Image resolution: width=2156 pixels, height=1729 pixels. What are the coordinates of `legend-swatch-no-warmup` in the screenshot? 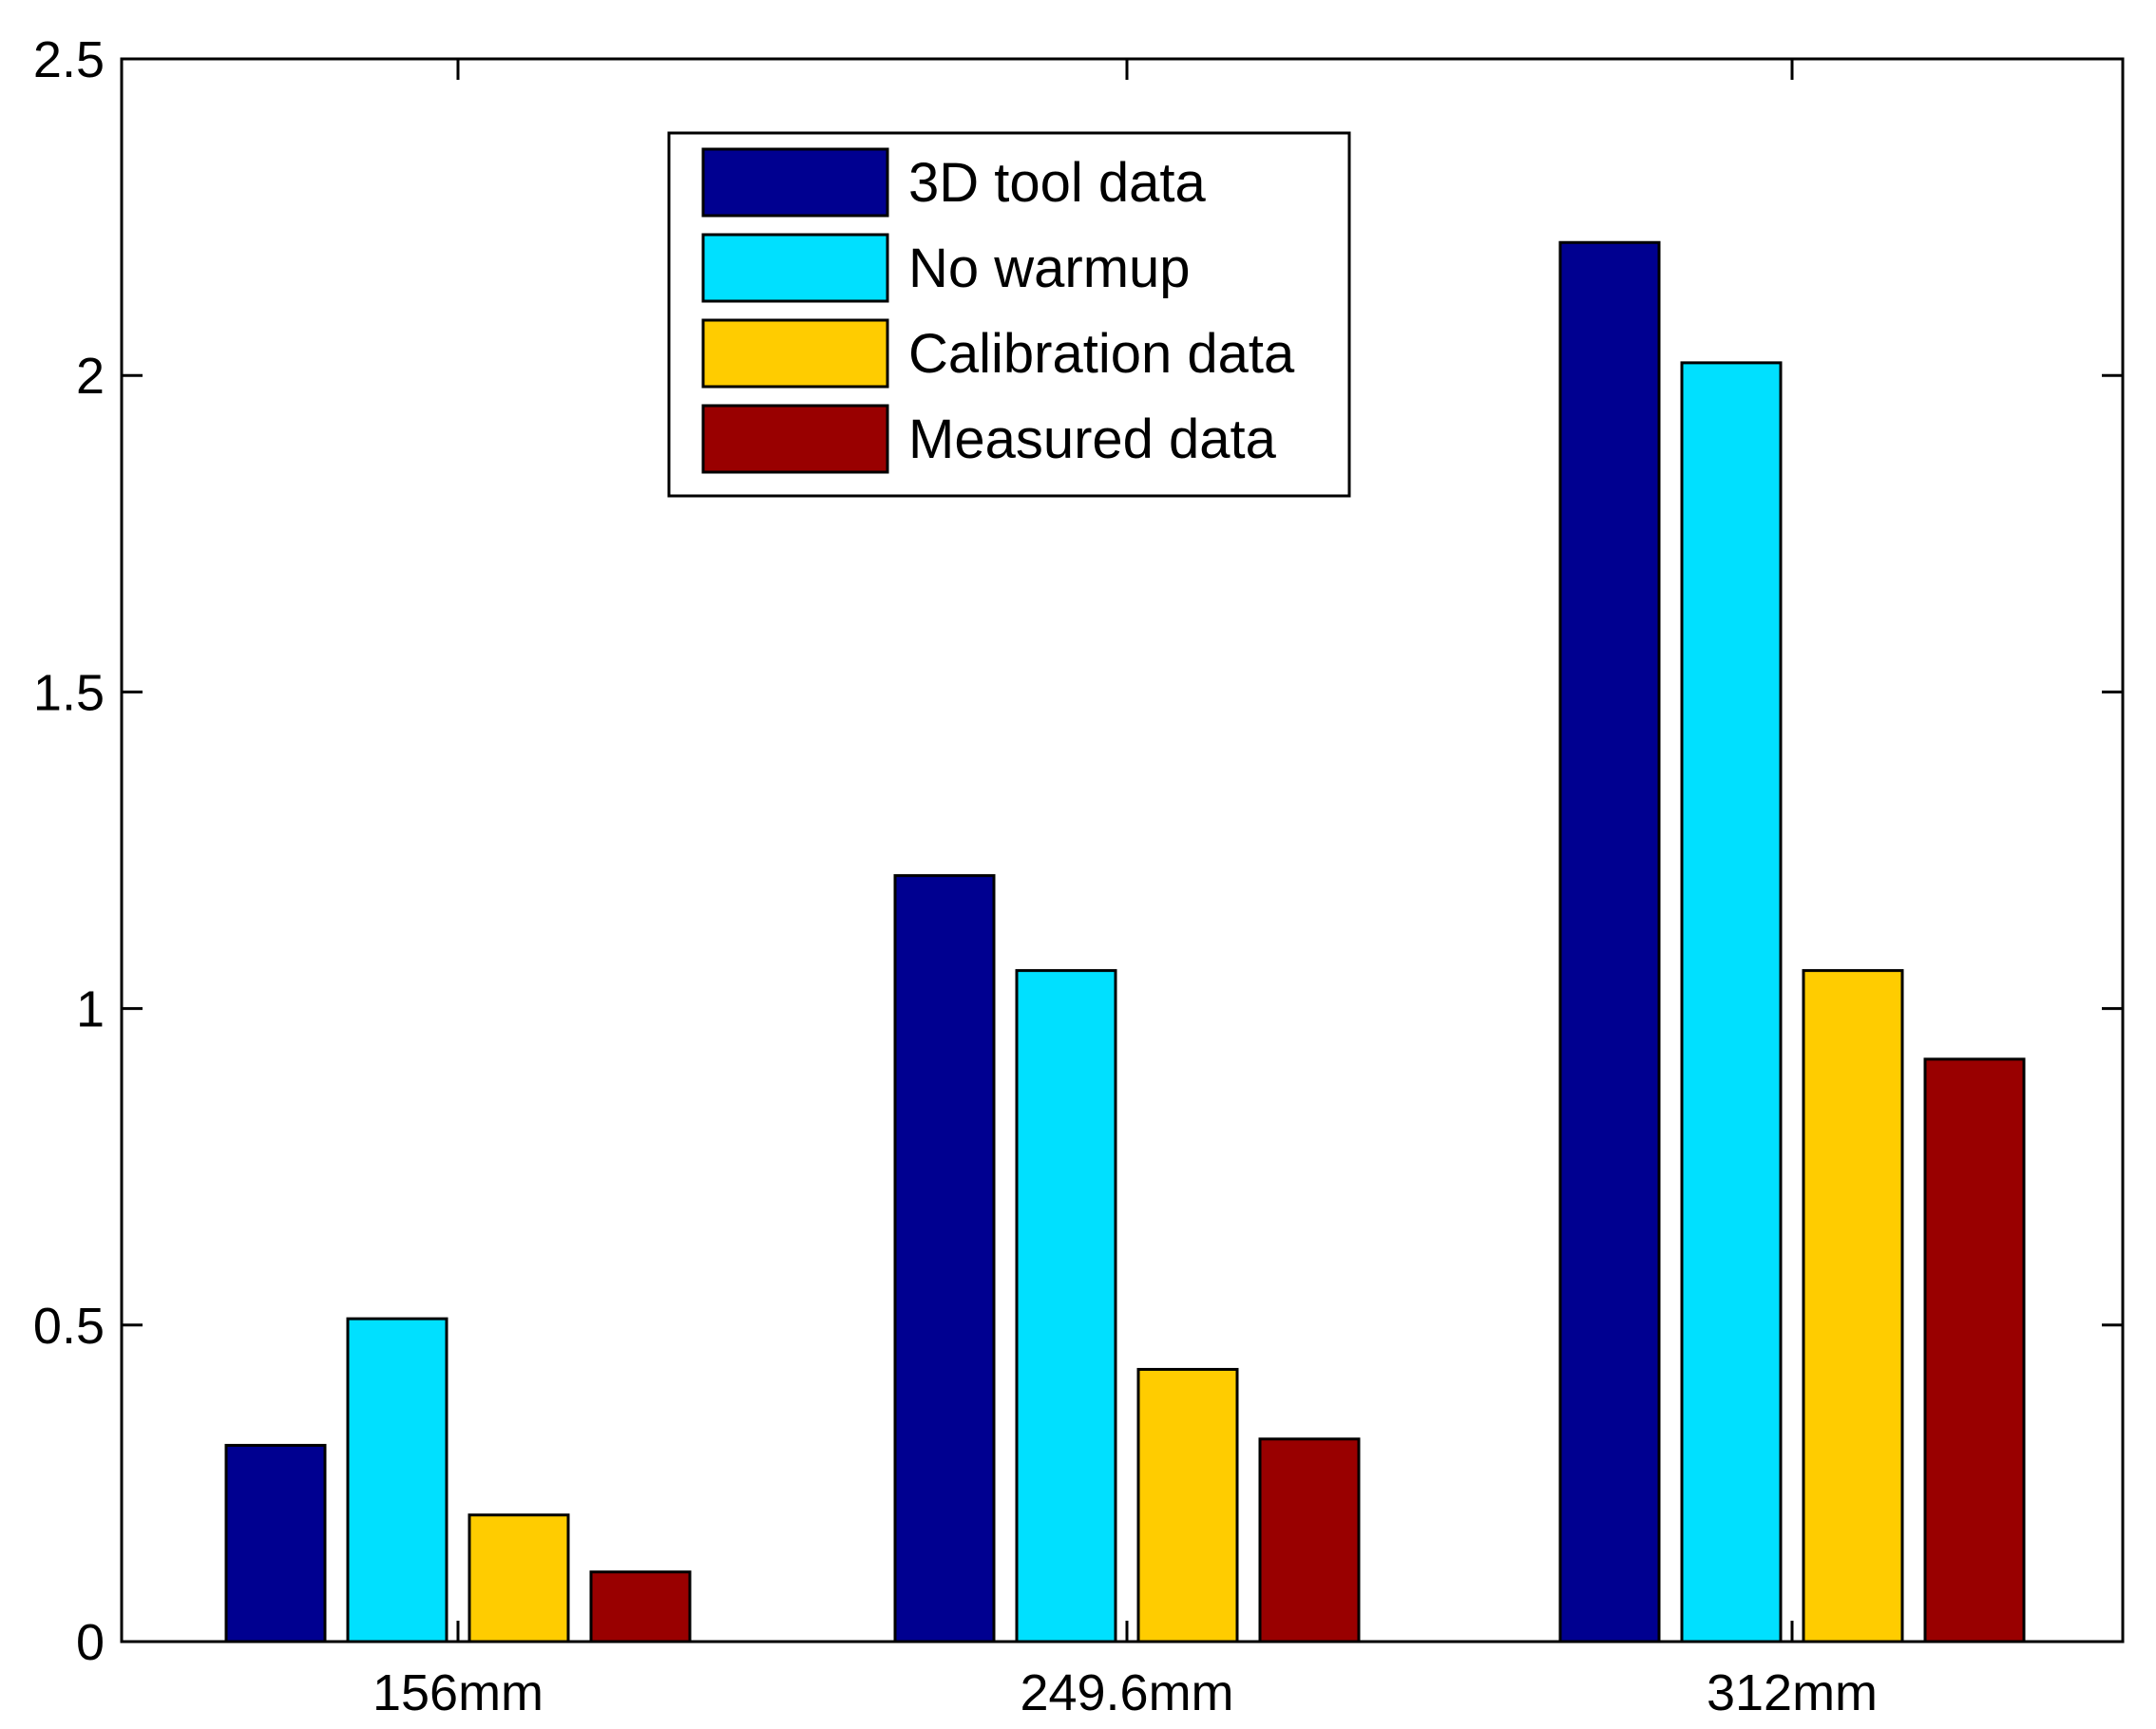 It's located at (795, 268).